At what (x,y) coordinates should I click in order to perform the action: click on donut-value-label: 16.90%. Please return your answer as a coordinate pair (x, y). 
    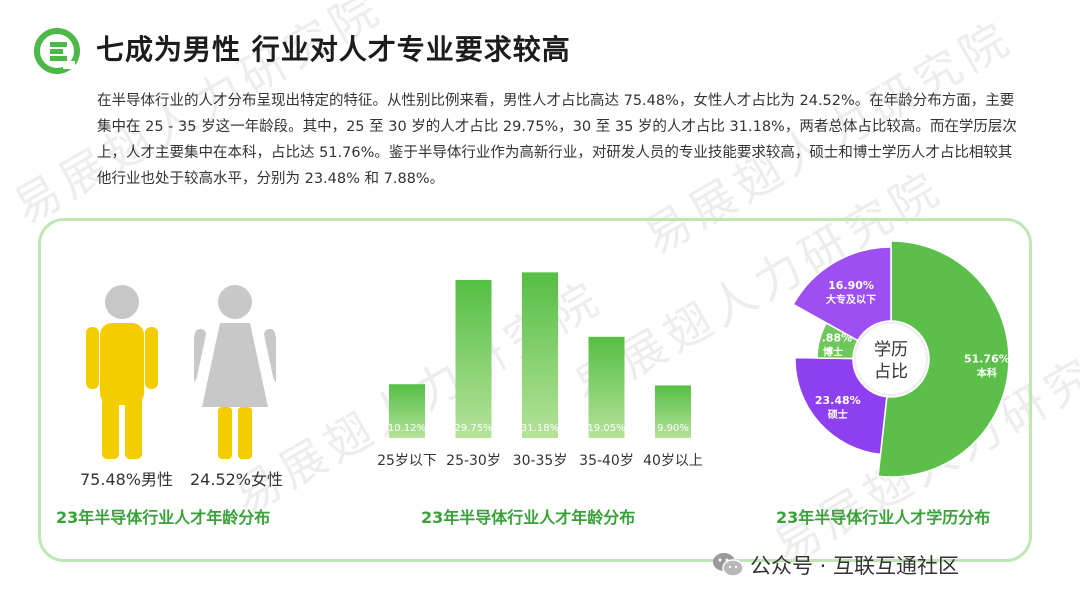
    Looking at the image, I should click on (851, 285).